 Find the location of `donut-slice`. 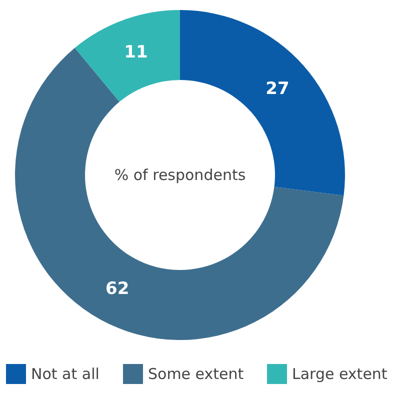

donut-slice is located at coordinates (127, 56).